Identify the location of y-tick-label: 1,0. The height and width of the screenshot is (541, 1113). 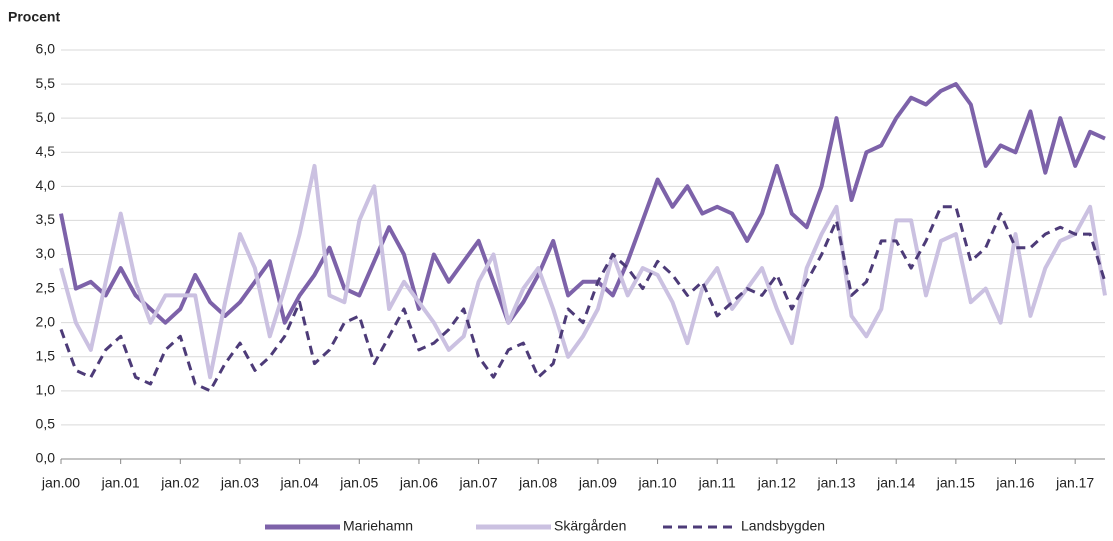
(46, 390).